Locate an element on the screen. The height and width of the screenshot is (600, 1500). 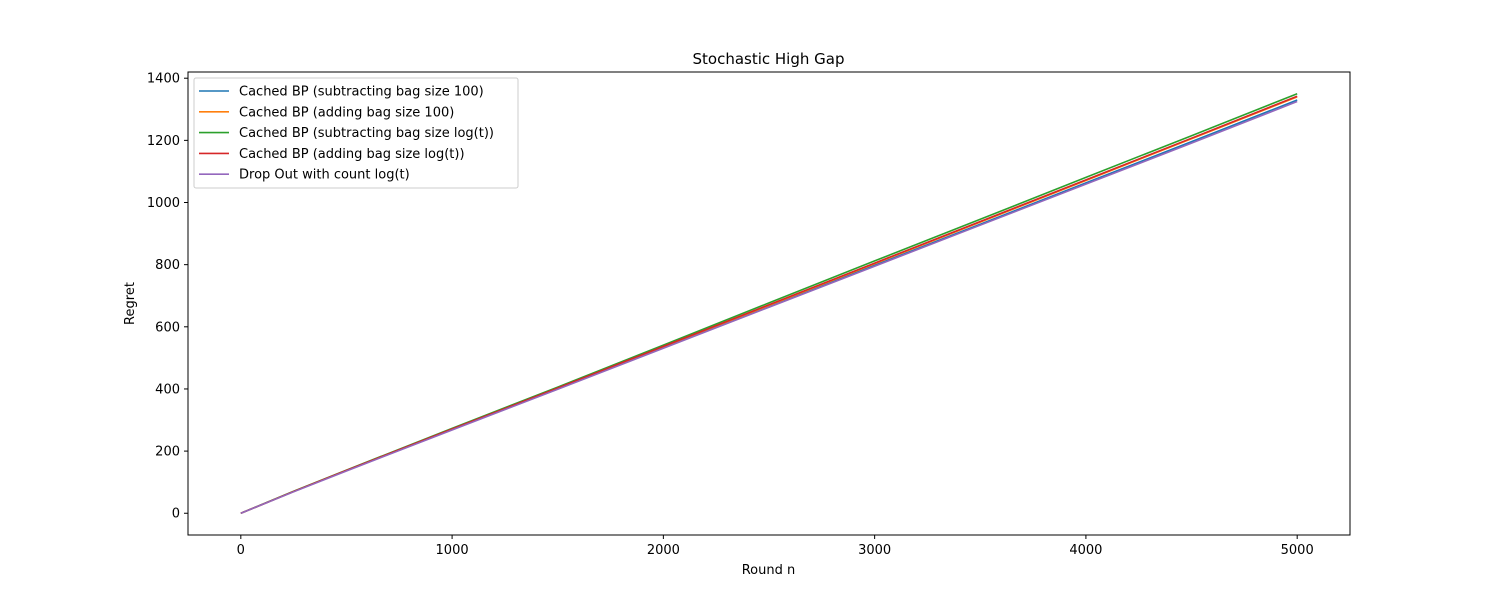
y-axis: 0 200 400 600 800 1000 1200 1400 is located at coordinates (167, 297).